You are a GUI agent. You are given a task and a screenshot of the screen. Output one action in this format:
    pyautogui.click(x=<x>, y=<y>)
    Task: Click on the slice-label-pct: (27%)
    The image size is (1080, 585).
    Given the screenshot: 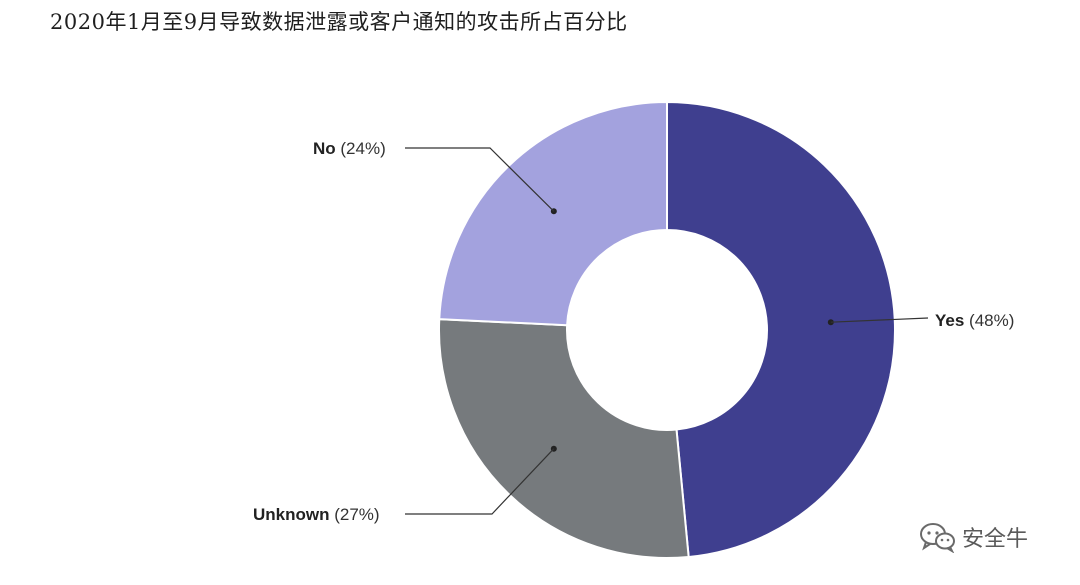 What is the action you would take?
    pyautogui.click(x=355, y=514)
    